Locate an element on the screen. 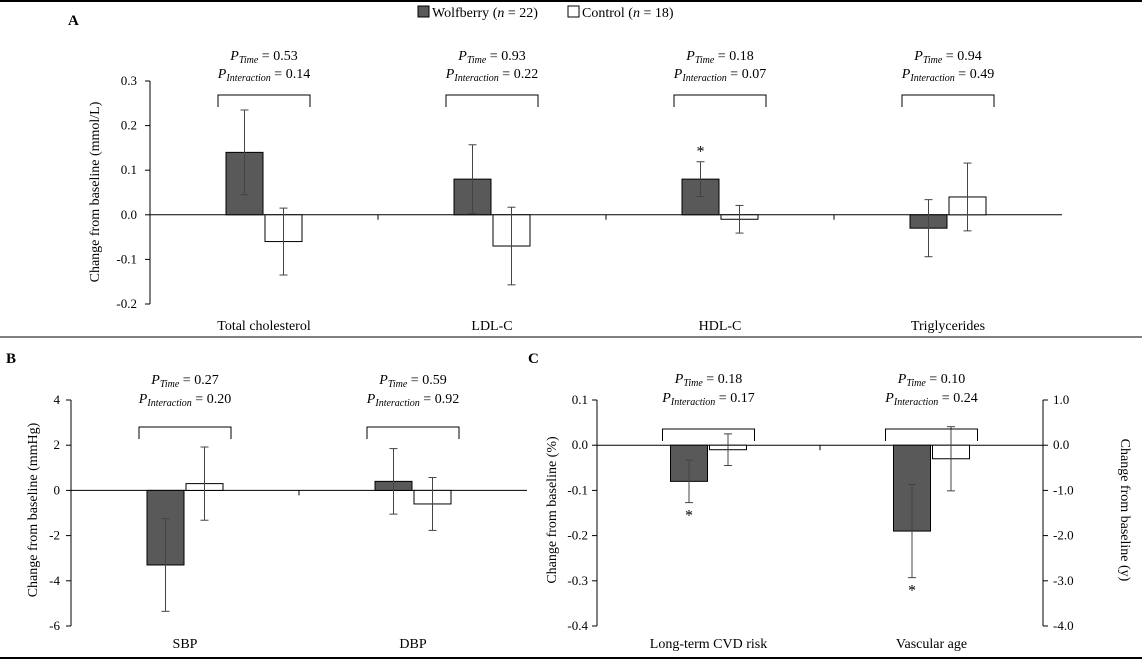  p-interaction-label: PInteraction = 0.92 is located at coordinates (412, 400).